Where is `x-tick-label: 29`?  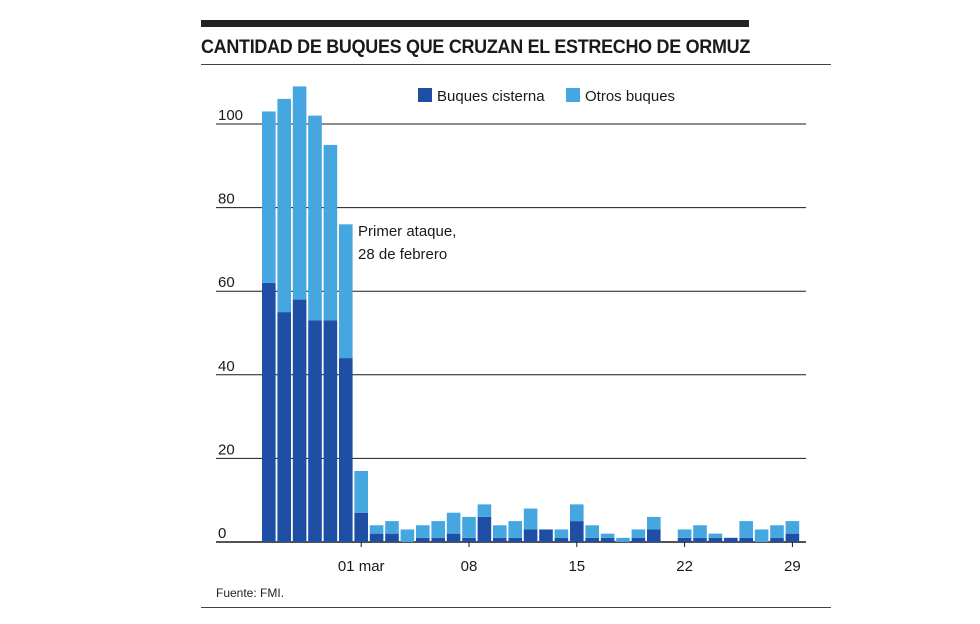 x-tick-label: 29 is located at coordinates (792, 566).